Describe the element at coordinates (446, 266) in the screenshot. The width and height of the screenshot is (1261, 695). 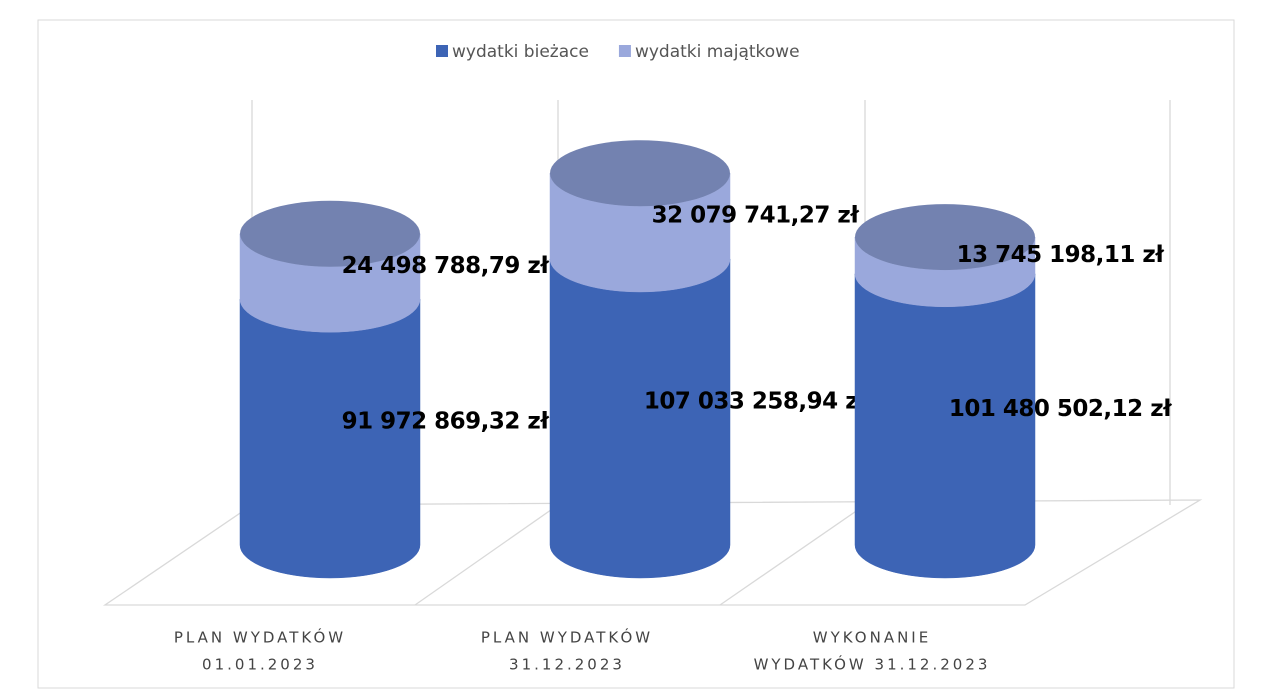
I see `data-label: 24 498 788,79 zł` at that location.